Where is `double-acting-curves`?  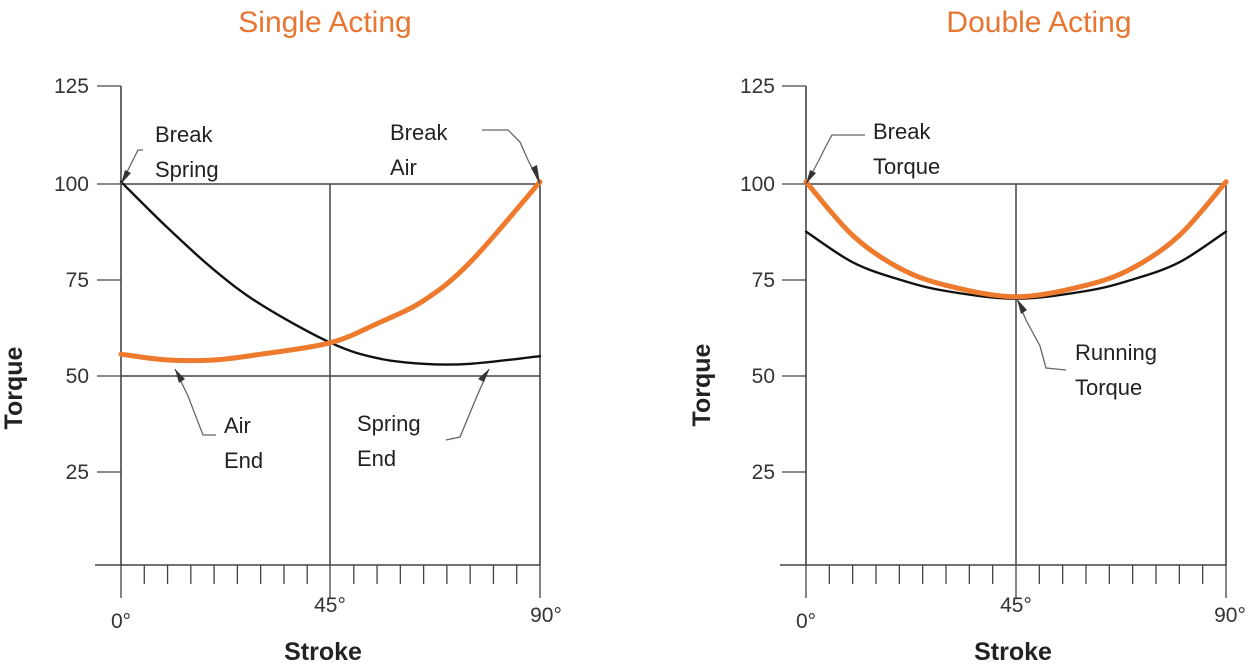 double-acting-curves is located at coordinates (1016, 239).